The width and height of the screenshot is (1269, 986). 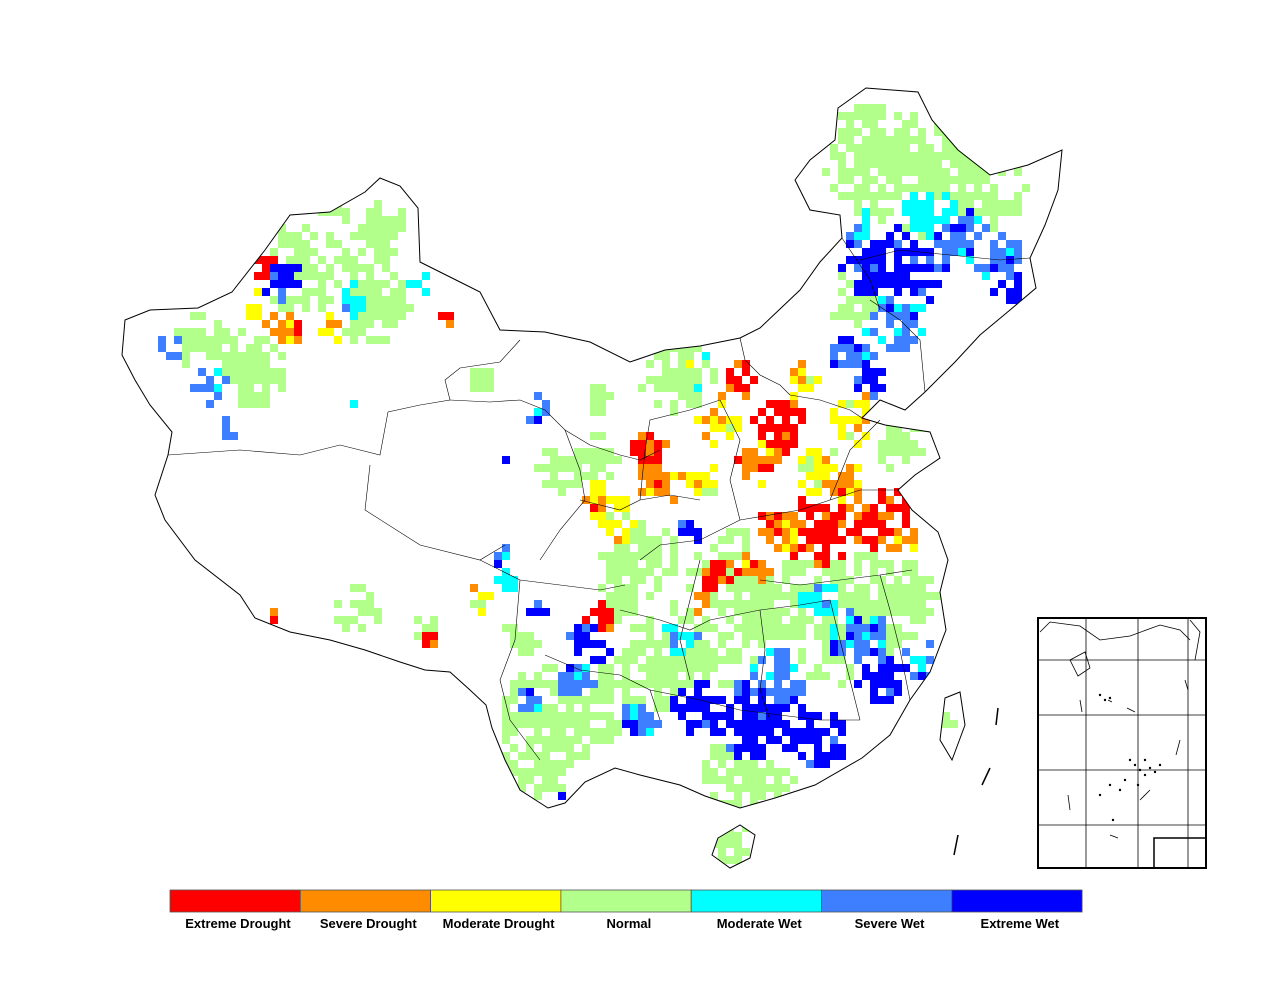 What do you see at coordinates (629, 923) in the screenshot?
I see `legend-label: Normal` at bounding box center [629, 923].